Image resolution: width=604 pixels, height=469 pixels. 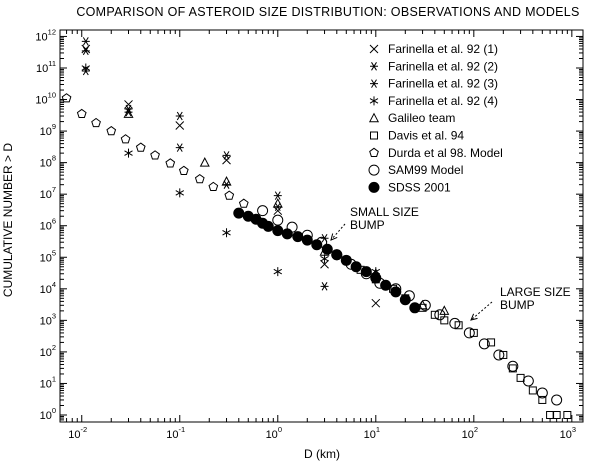 What do you see at coordinates (77, 433) in the screenshot?
I see `x-tick-label: 10⁻²` at bounding box center [77, 433].